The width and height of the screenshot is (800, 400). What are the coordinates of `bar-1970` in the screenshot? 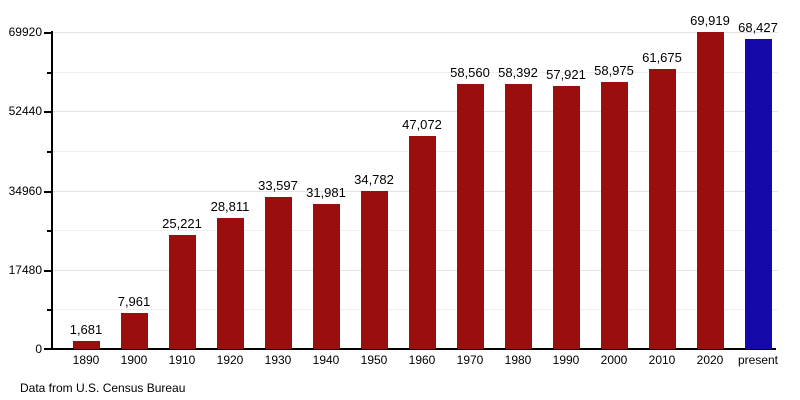 It's located at (470, 216).